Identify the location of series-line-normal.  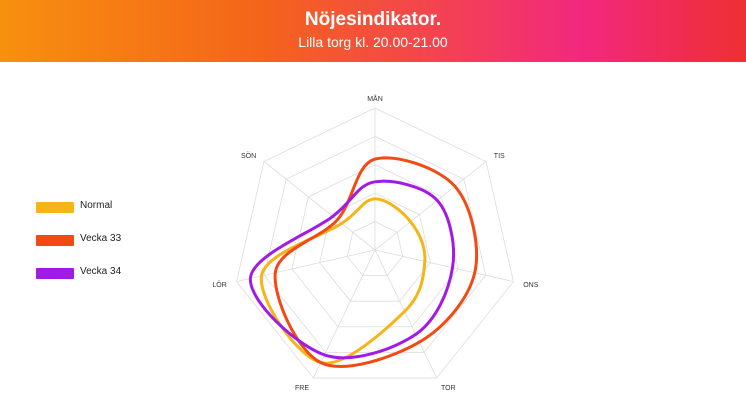
(343, 281).